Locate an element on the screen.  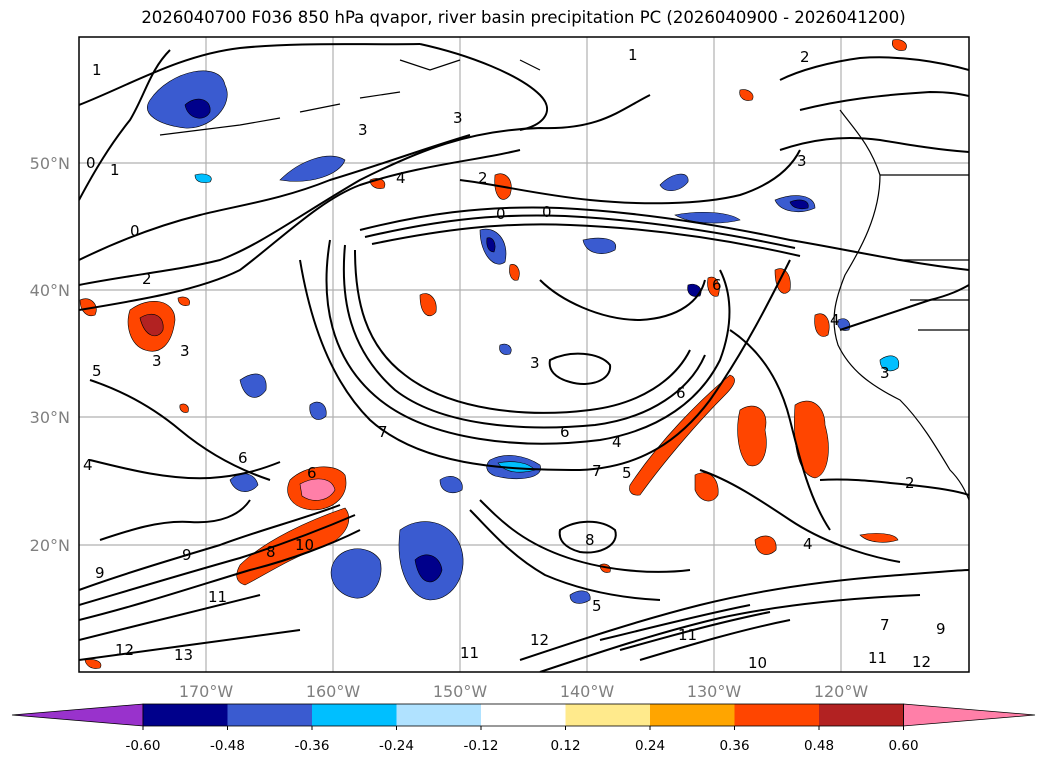
lon-label-120w: 120°W is located at coordinates (841, 691).